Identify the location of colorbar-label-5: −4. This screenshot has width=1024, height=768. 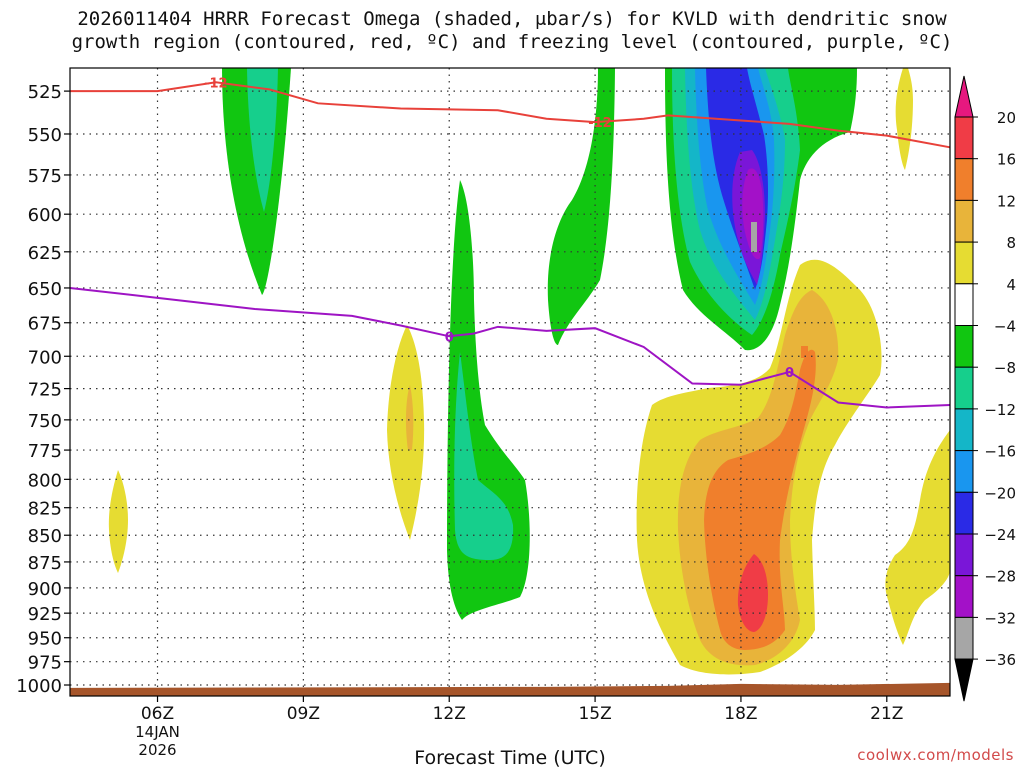
(1005, 327).